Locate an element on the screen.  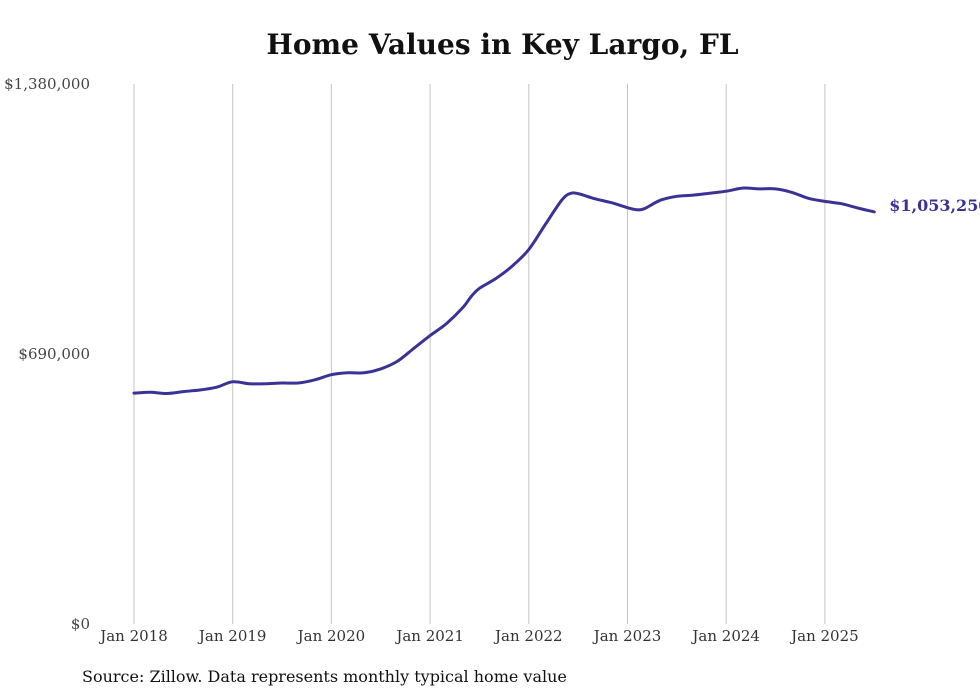
y-tick-label: $690,000 is located at coordinates (54, 354).